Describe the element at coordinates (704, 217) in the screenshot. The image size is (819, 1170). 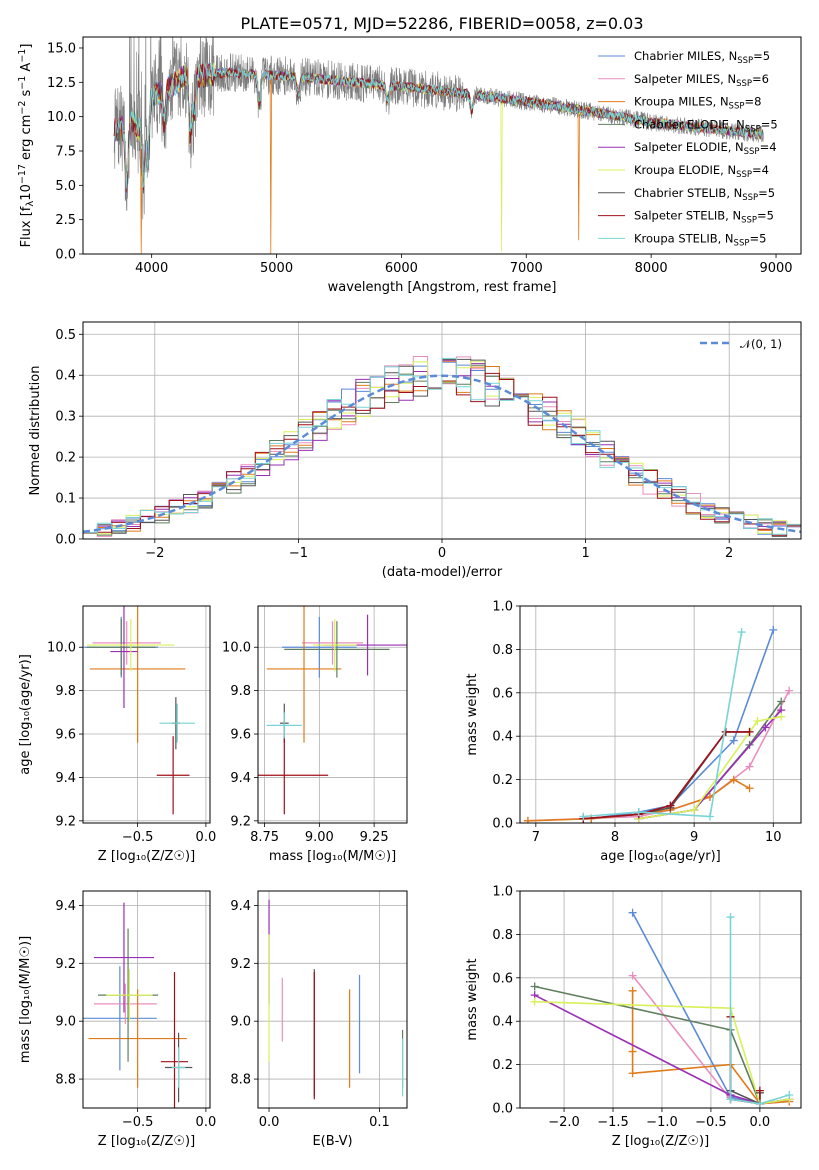
I see `legend-entry: Salpeter STELIB, NSSP=5` at that location.